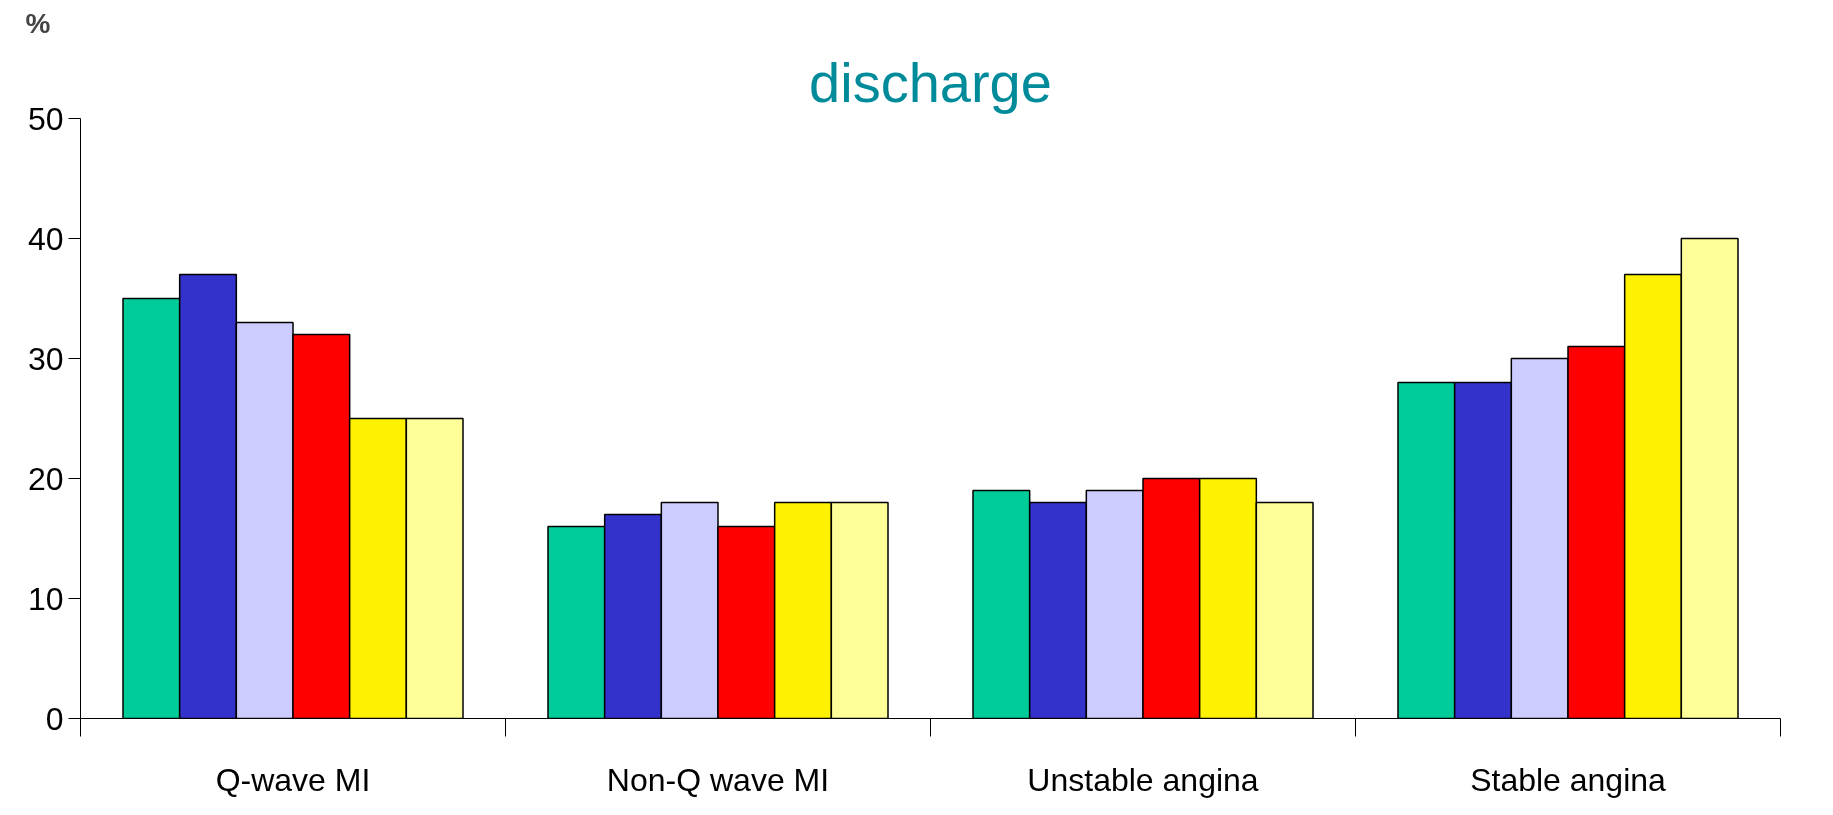  I want to click on y-tick-label: 40, so click(45, 238).